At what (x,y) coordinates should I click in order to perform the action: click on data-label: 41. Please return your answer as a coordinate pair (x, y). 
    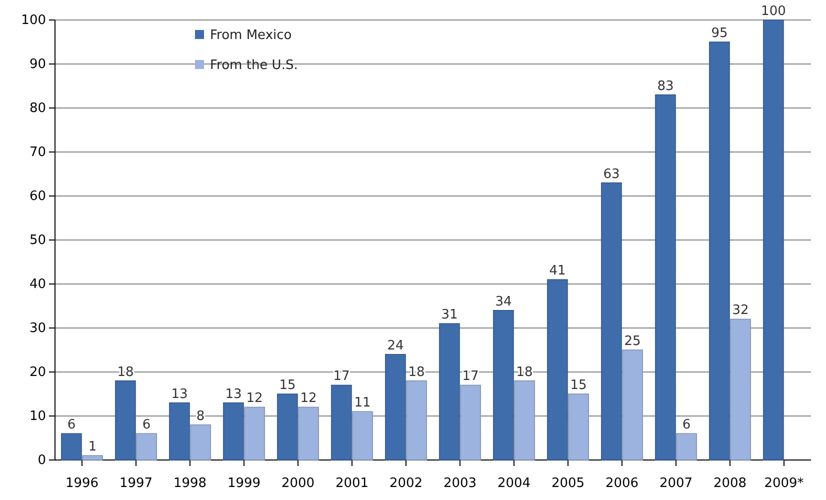
    Looking at the image, I should click on (557, 271).